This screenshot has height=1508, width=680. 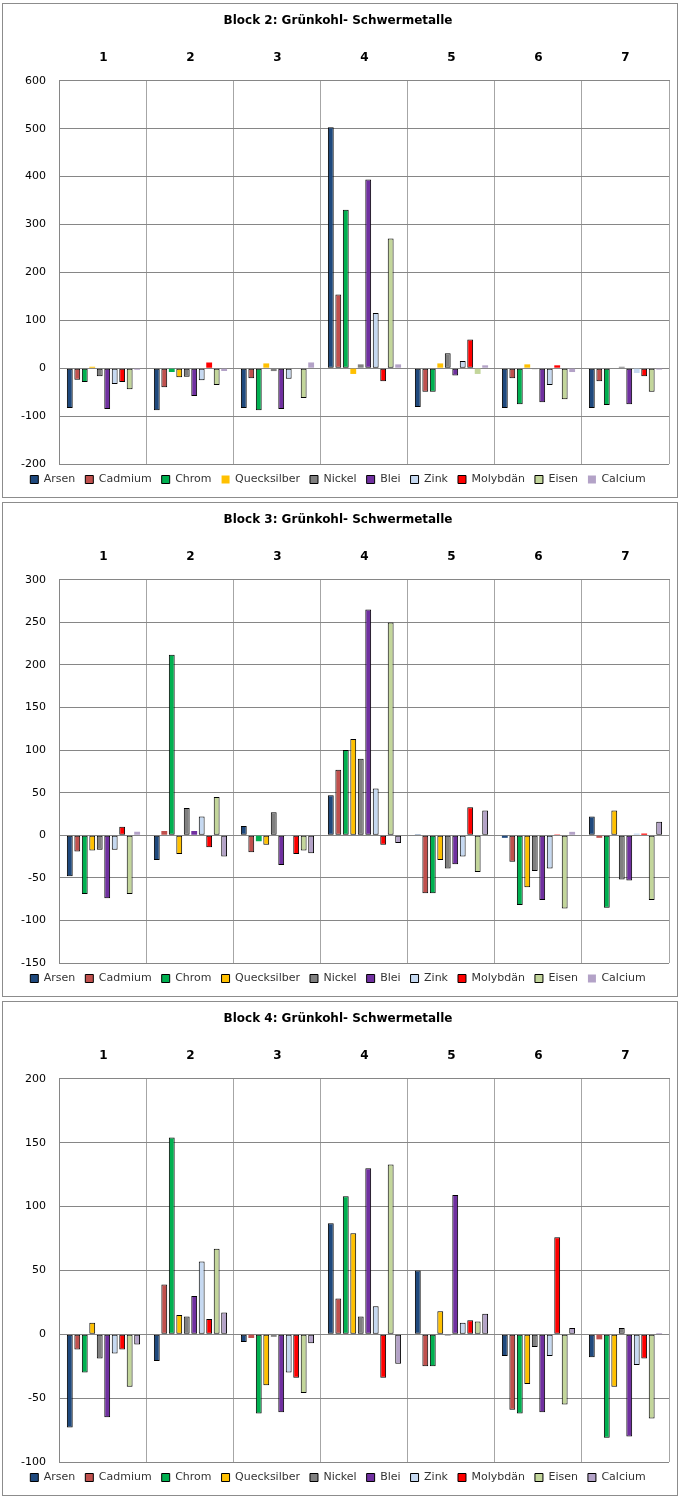 What do you see at coordinates (33, 962) in the screenshot?
I see `y-tick-label: -150` at bounding box center [33, 962].